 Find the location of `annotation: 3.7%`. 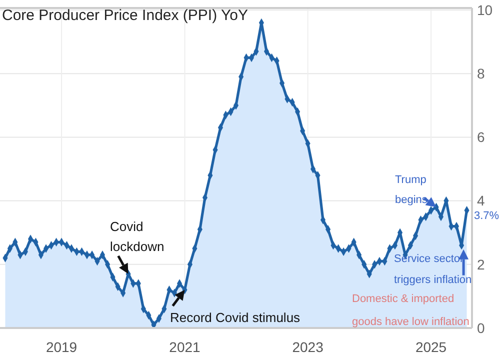

annotation: 3.7% is located at coordinates (487, 216).